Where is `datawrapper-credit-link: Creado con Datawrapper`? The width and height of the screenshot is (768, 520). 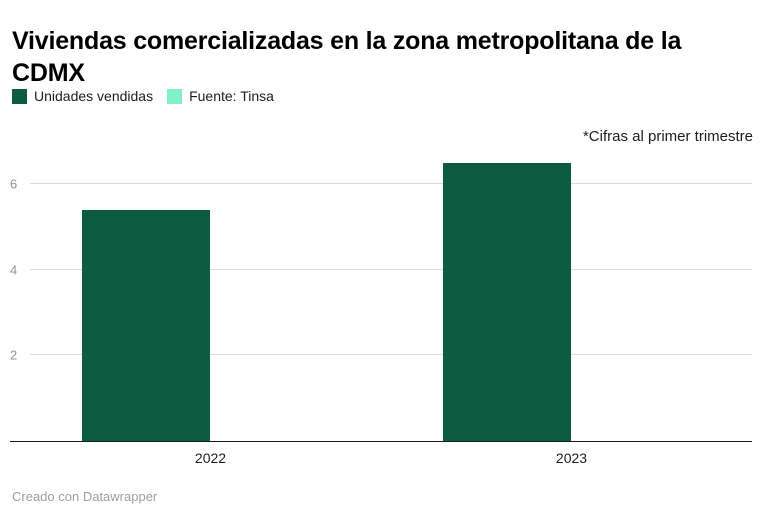
datawrapper-credit-link: Creado con Datawrapper is located at coordinates (85, 496).